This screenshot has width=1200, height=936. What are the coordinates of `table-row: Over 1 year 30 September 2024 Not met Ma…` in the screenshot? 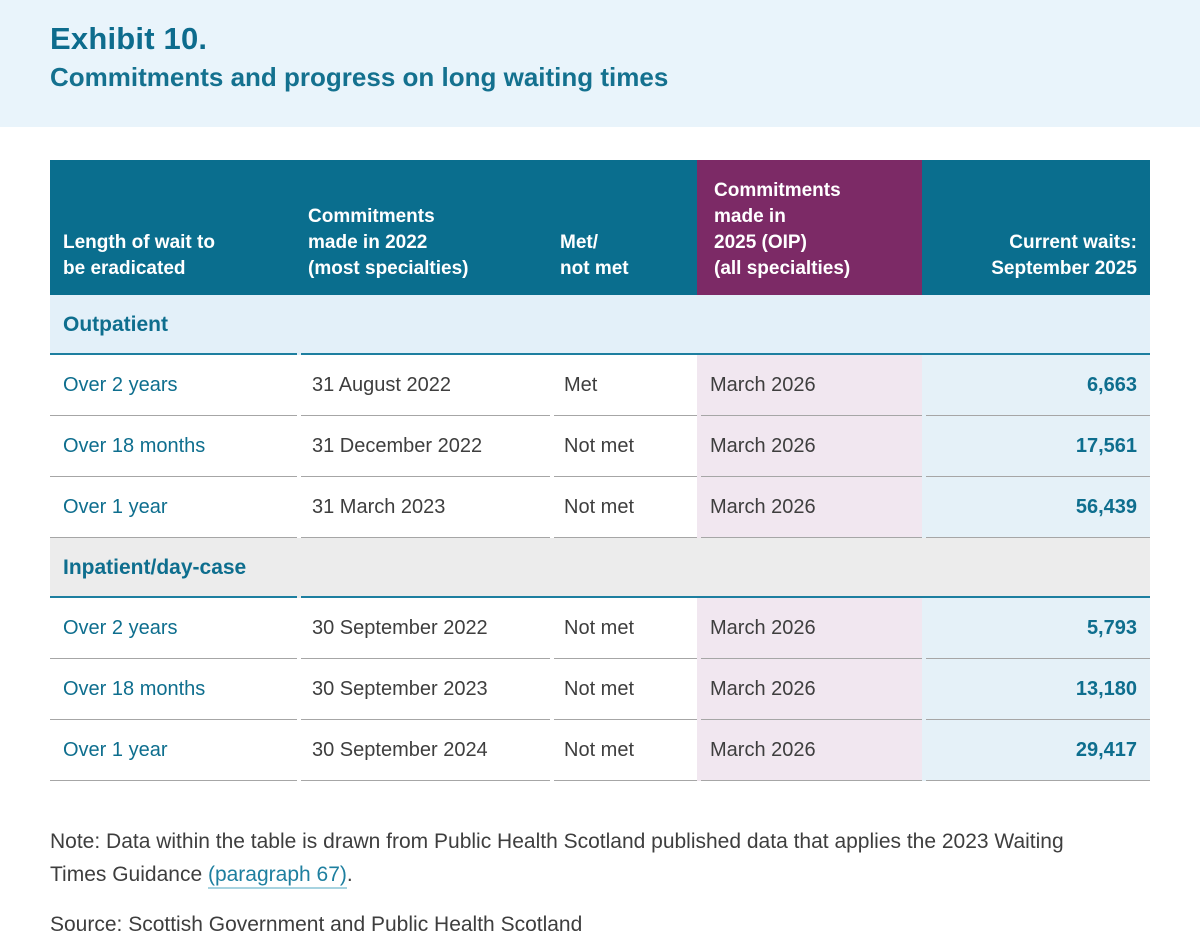 It's located at (600, 750).